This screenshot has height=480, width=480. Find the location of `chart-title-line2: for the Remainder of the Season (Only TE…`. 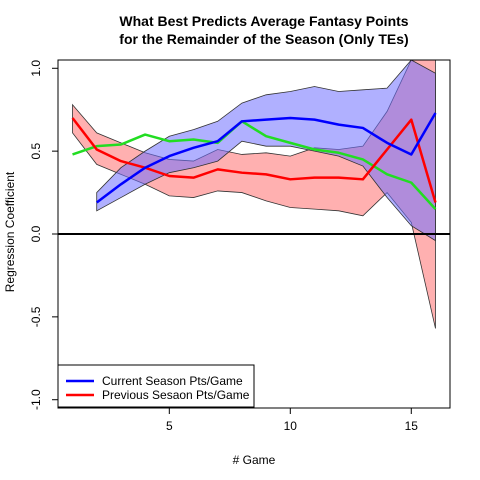

chart-title-line2: for the Remainder of the Season (Only TE… is located at coordinates (263, 39).